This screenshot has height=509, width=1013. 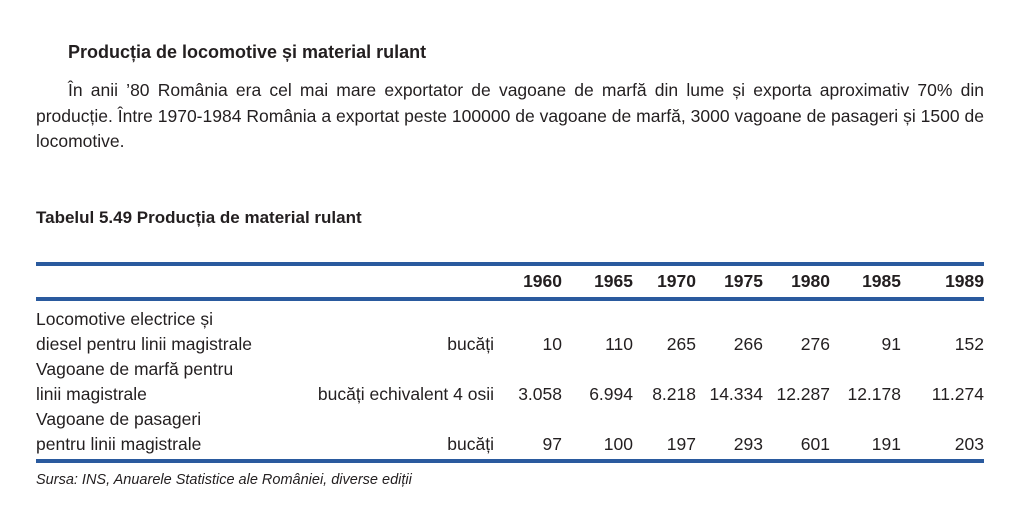 What do you see at coordinates (743, 281) in the screenshot?
I see `year-header: 1975` at bounding box center [743, 281].